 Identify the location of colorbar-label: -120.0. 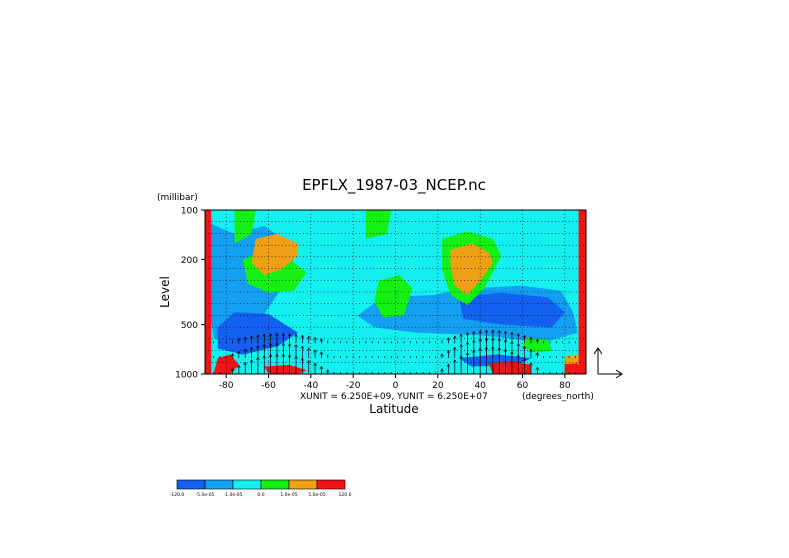
(177, 495).